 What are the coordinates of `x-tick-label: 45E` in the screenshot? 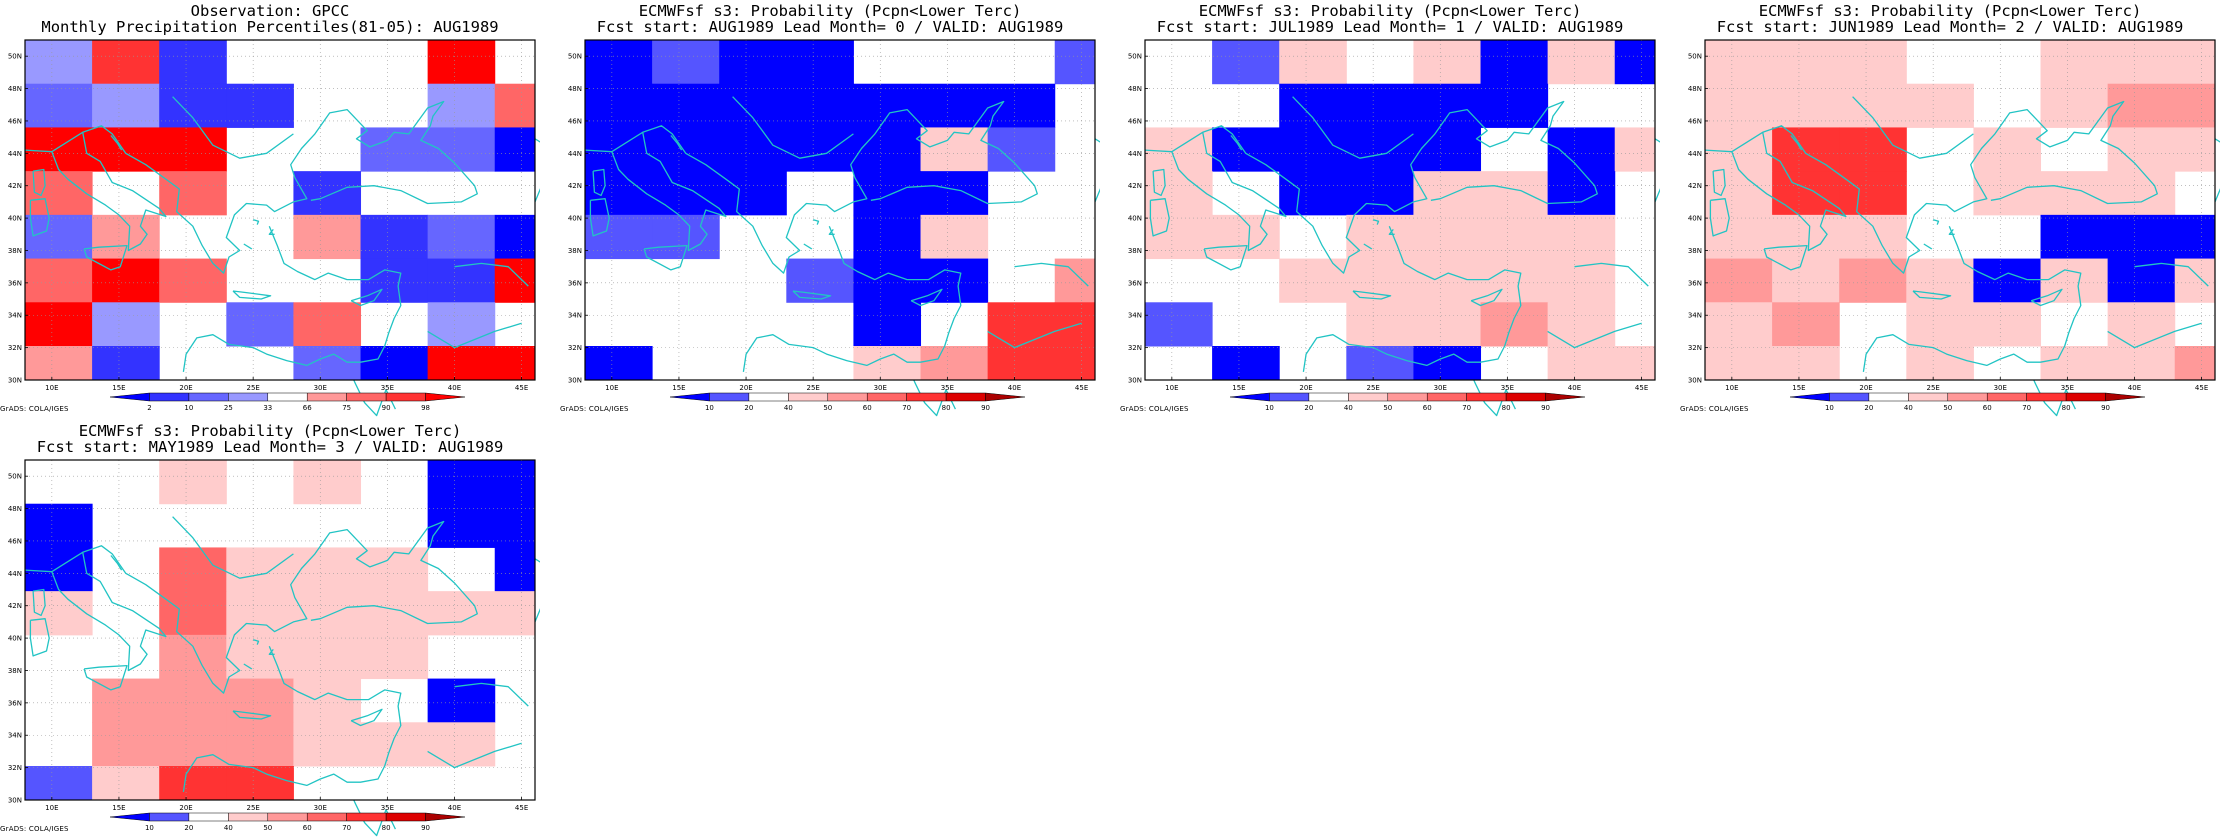 It's located at (1081, 388).